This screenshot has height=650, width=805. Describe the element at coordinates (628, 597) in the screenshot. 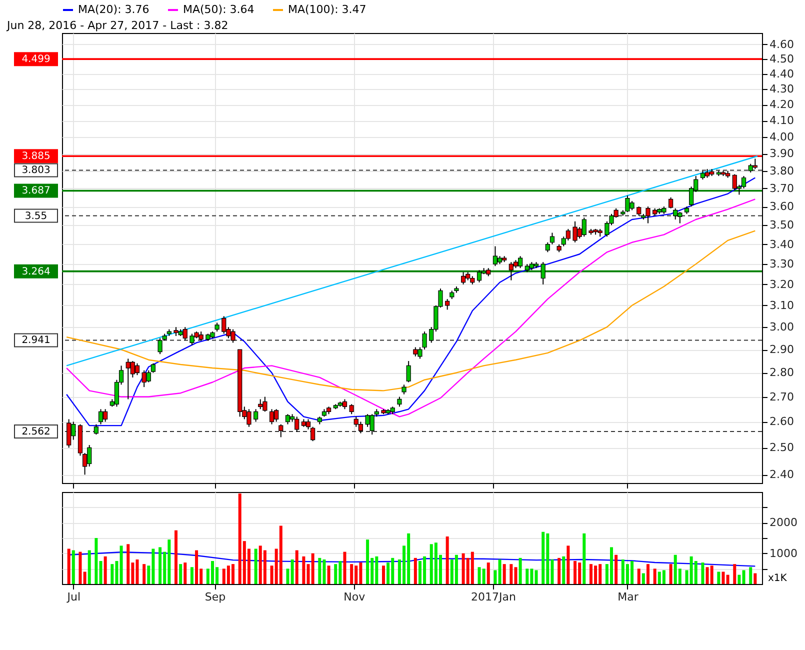

I see `x-tick-label: Mar` at that location.